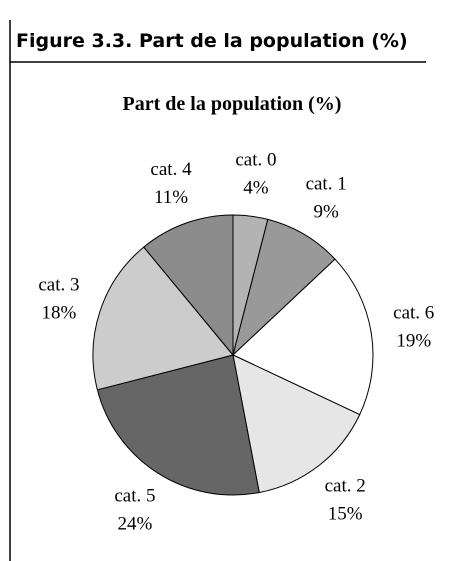 This screenshot has width=454, height=561. Describe the element at coordinates (326, 211) in the screenshot. I see `value-label: 9%` at that location.